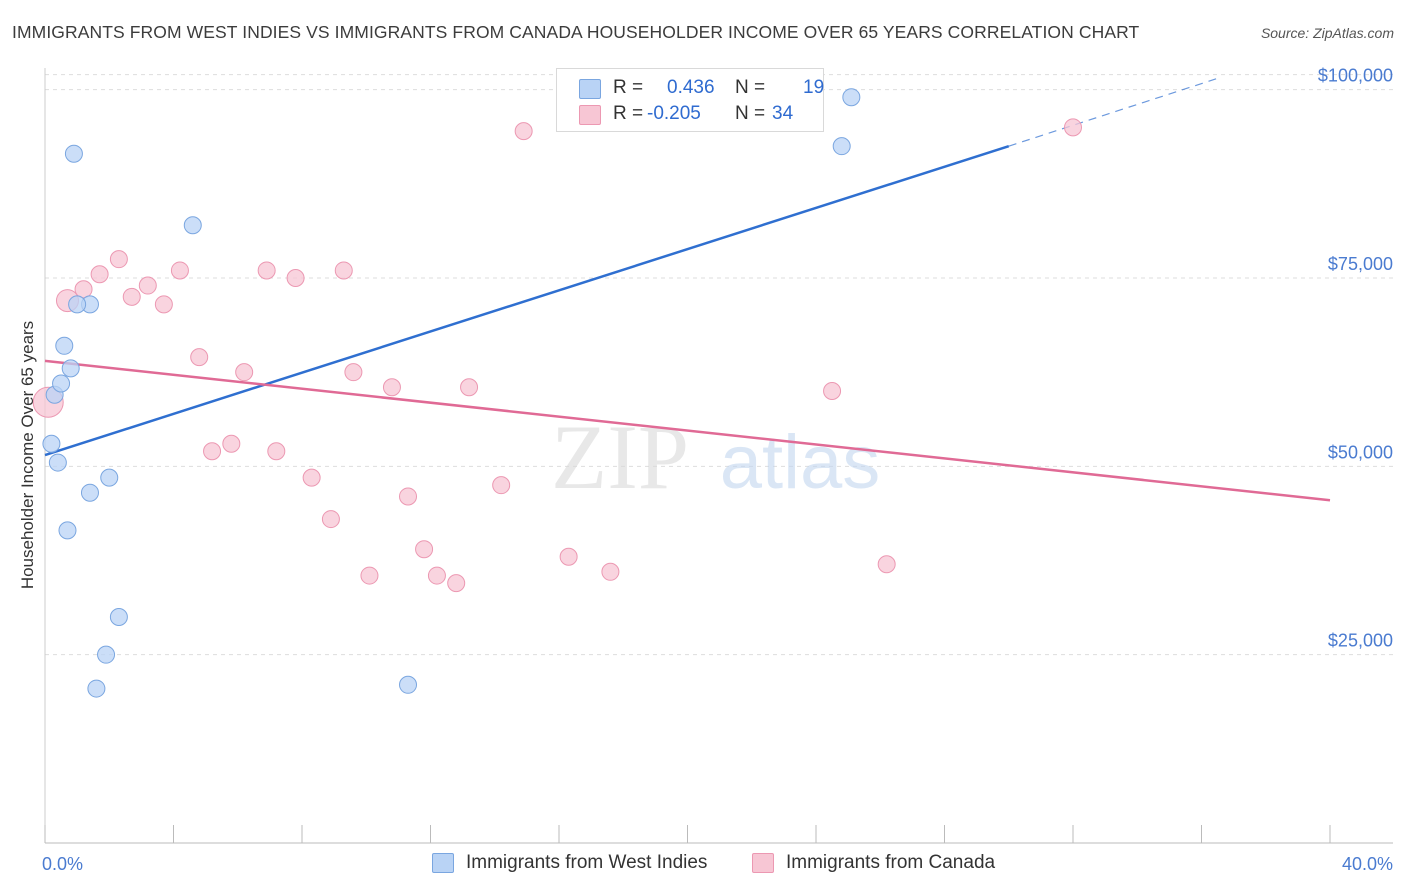 The width and height of the screenshot is (1406, 892). Describe the element at coordinates (1367, 864) in the screenshot. I see `x-tick-max: 40.0%` at that location.